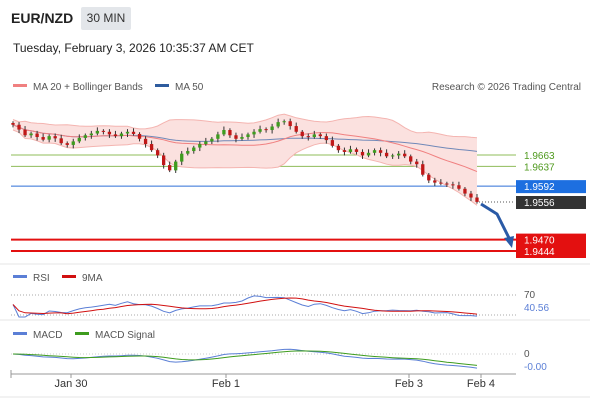 Image resolution: width=590 pixels, height=400 pixels. What do you see at coordinates (189, 87) in the screenshot?
I see `ma50-legend-label: MA 50` at bounding box center [189, 87].